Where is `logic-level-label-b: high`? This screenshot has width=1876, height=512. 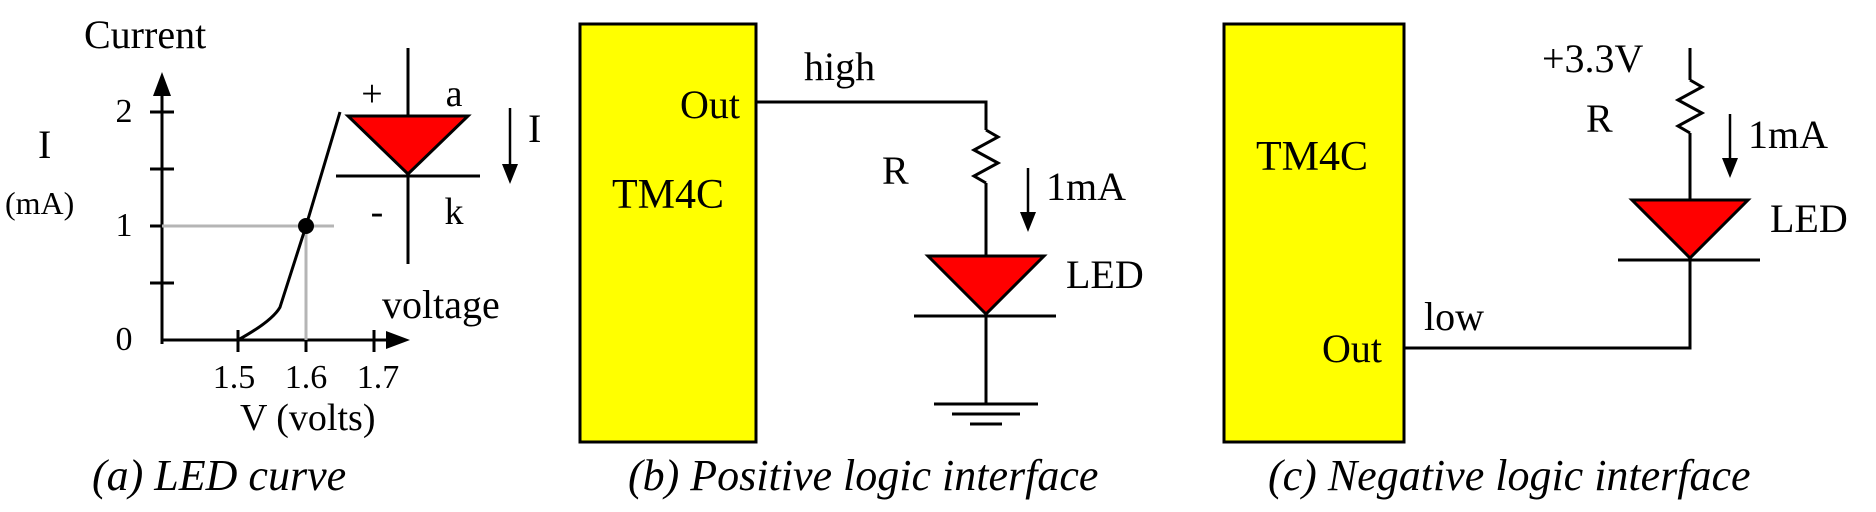
logic-level-label-b: high is located at coordinates (839, 66).